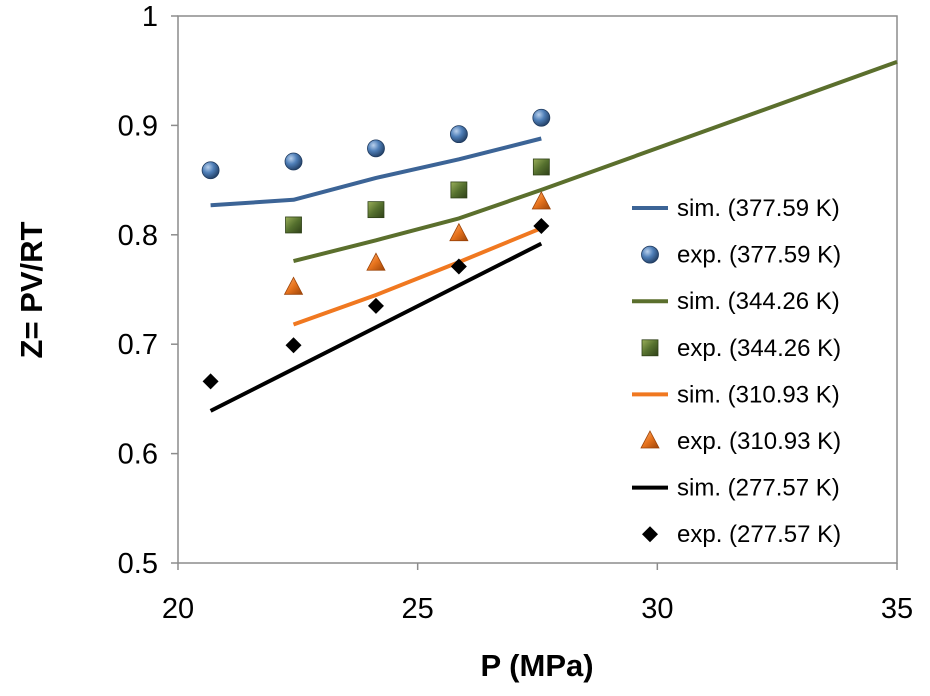 The width and height of the screenshot is (930, 696). Describe the element at coordinates (759, 534) in the screenshot. I see `legend-label: exp. (277.57 K)` at that location.